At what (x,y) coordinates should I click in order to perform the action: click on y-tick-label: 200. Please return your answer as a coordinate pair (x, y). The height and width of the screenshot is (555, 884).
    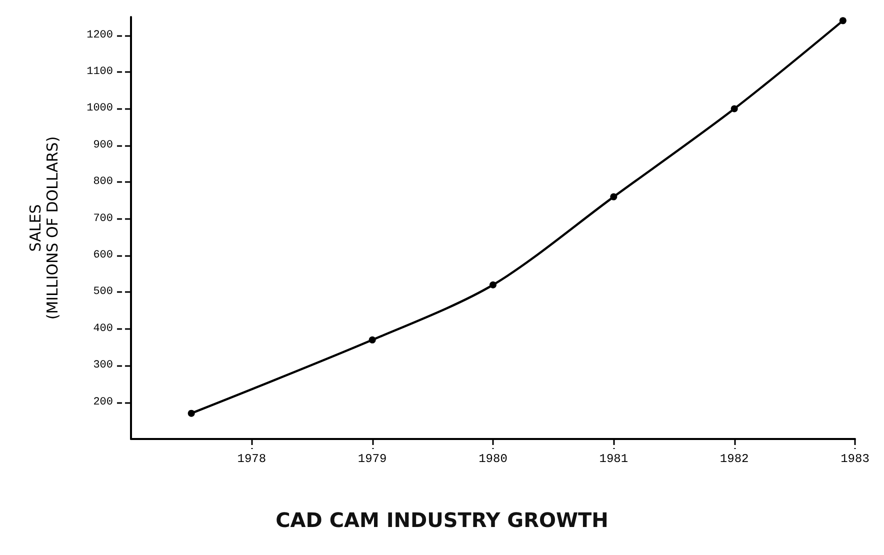
    Looking at the image, I should click on (103, 402).